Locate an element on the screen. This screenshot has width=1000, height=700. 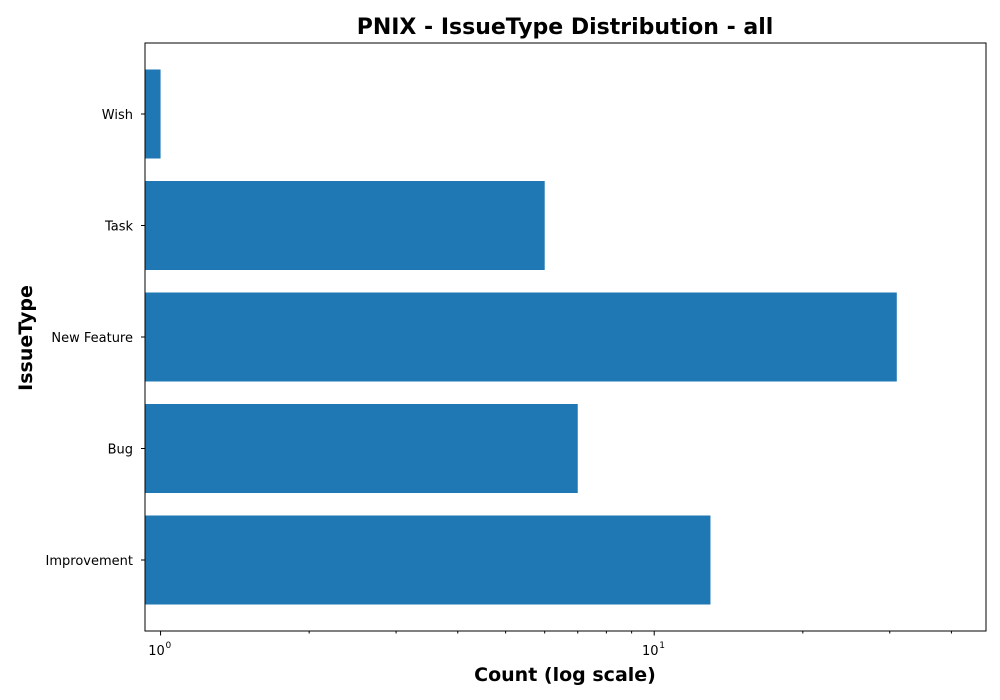
y-tick-label: Bug is located at coordinates (120, 450).